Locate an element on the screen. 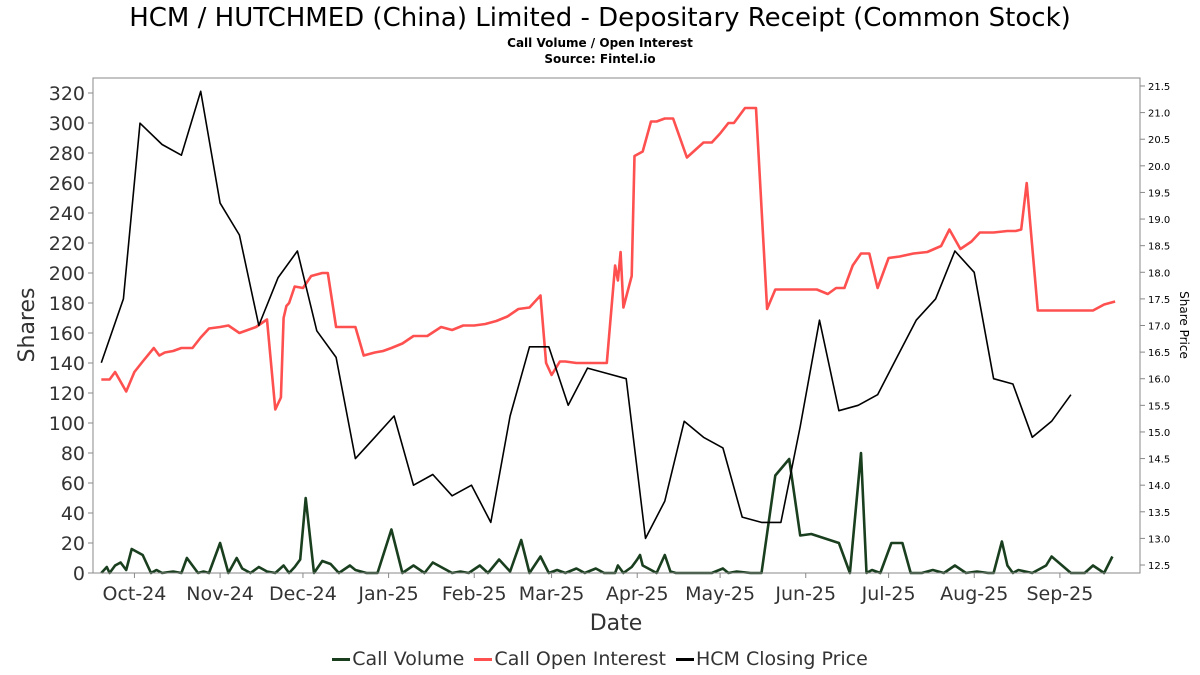 This screenshot has height=675, width=1200. y2-tick-label: 17.0 is located at coordinates (1159, 327).